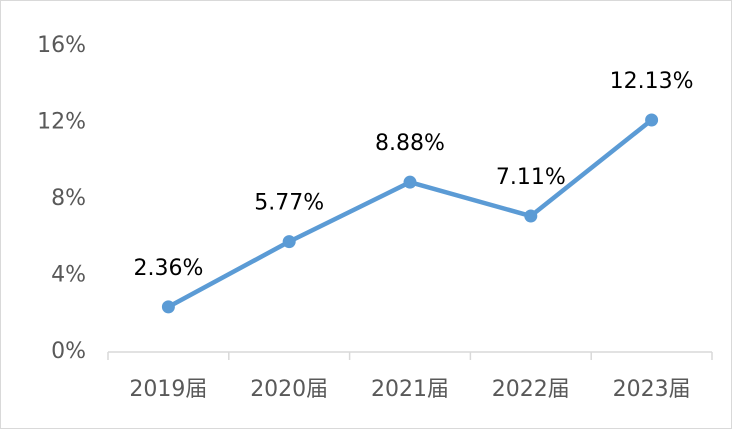  What do you see at coordinates (68, 275) in the screenshot?
I see `y-tick-label: 4%` at bounding box center [68, 275].